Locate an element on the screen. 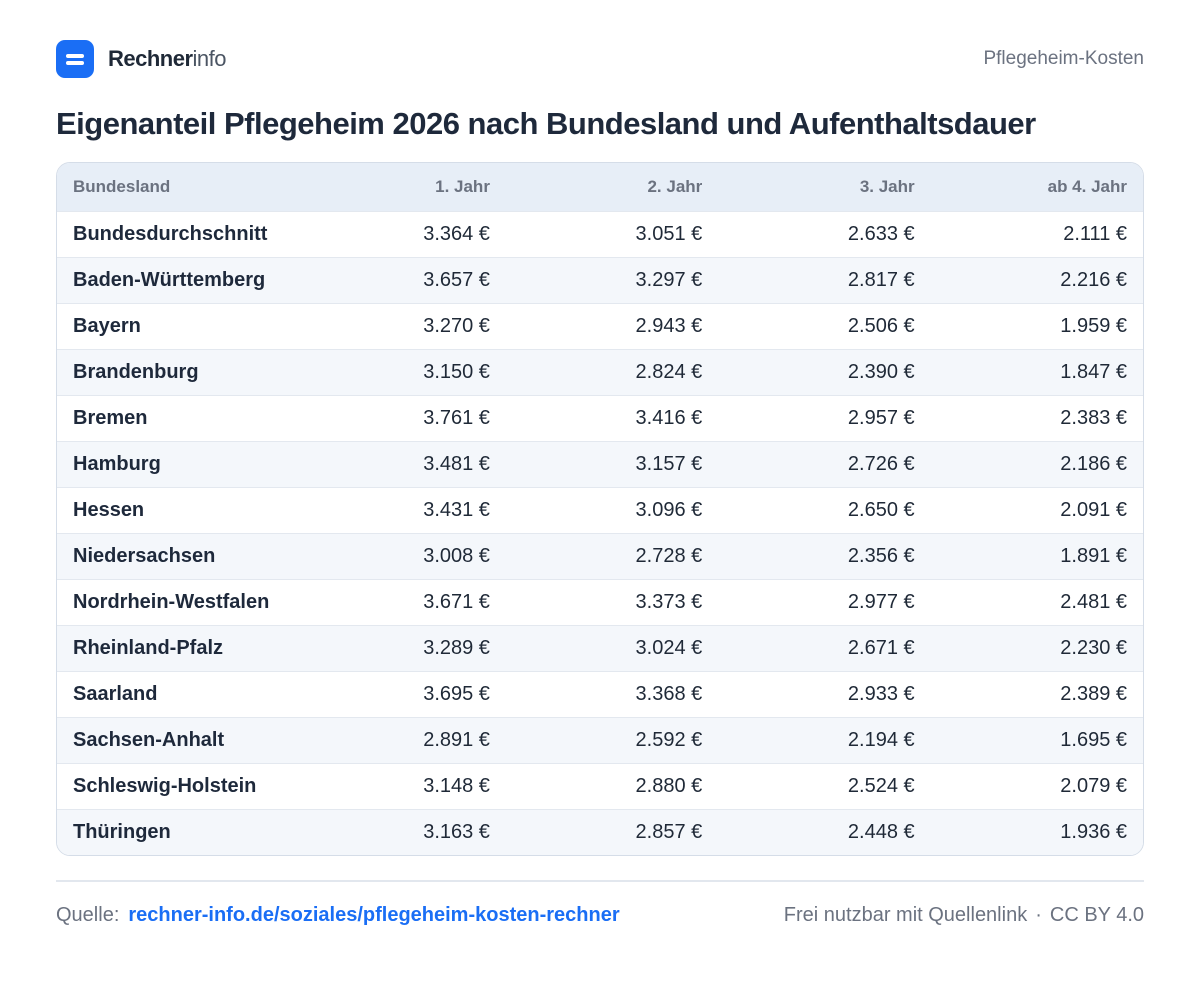 The width and height of the screenshot is (1200, 1000). cost-cell-year-4: 2.230 € is located at coordinates (1093, 647).